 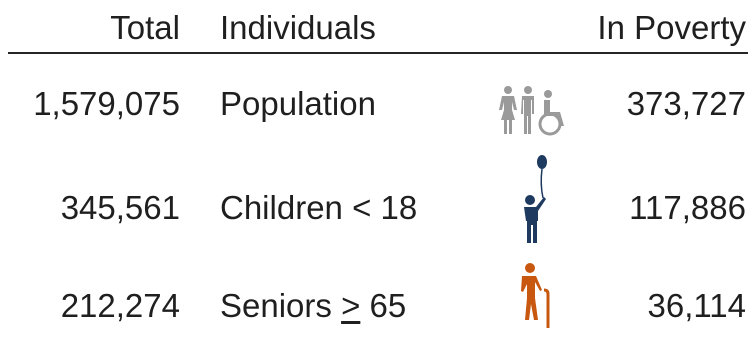 What do you see at coordinates (298, 103) in the screenshot?
I see `row-label: Population` at bounding box center [298, 103].